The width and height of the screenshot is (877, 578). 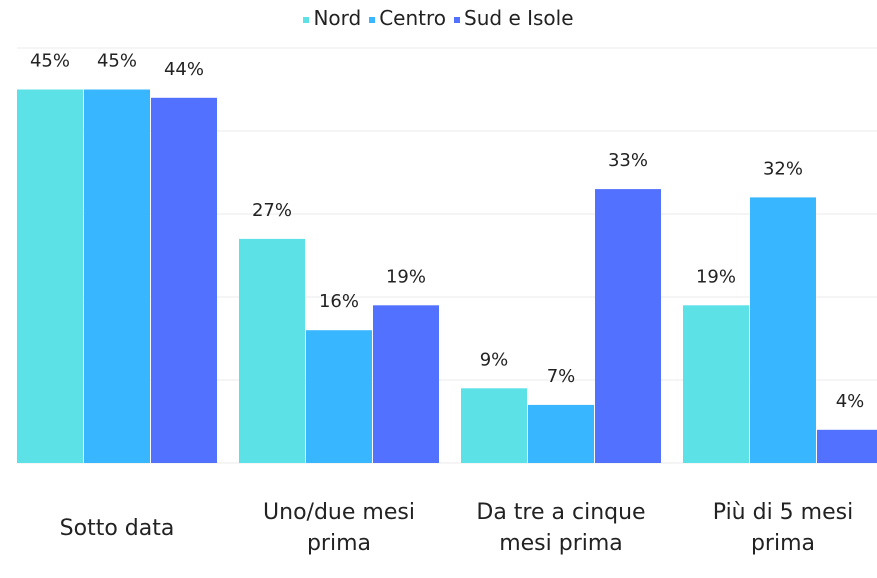 I want to click on legend-item: Sud e Isole, so click(x=514, y=18).